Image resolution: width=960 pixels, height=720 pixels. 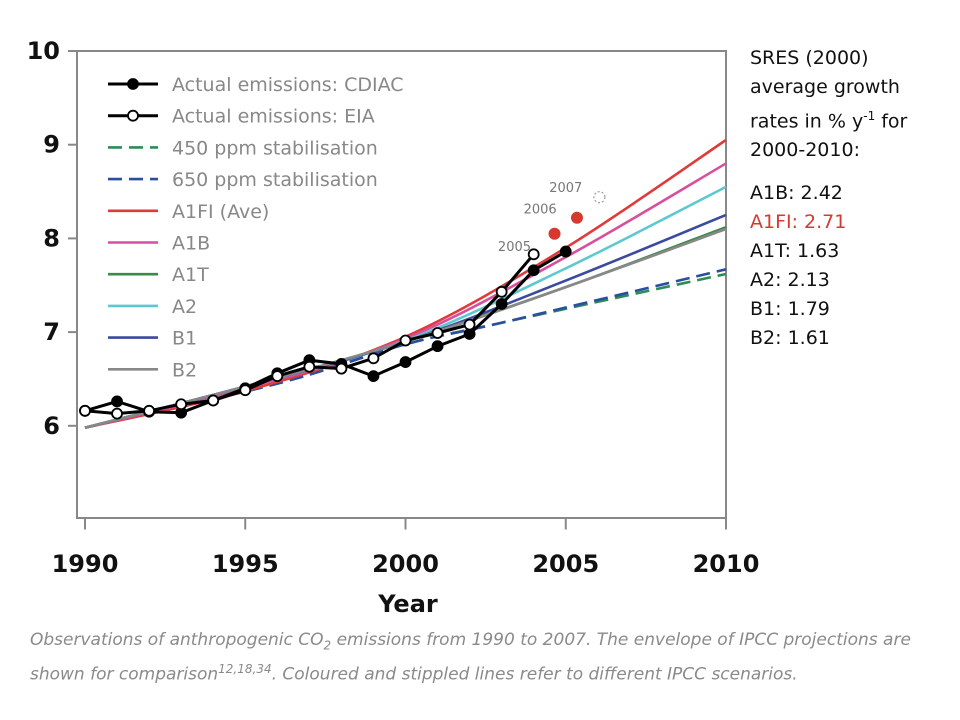 What do you see at coordinates (790, 309) in the screenshot?
I see `rate-b1: B1: 1.79` at bounding box center [790, 309].